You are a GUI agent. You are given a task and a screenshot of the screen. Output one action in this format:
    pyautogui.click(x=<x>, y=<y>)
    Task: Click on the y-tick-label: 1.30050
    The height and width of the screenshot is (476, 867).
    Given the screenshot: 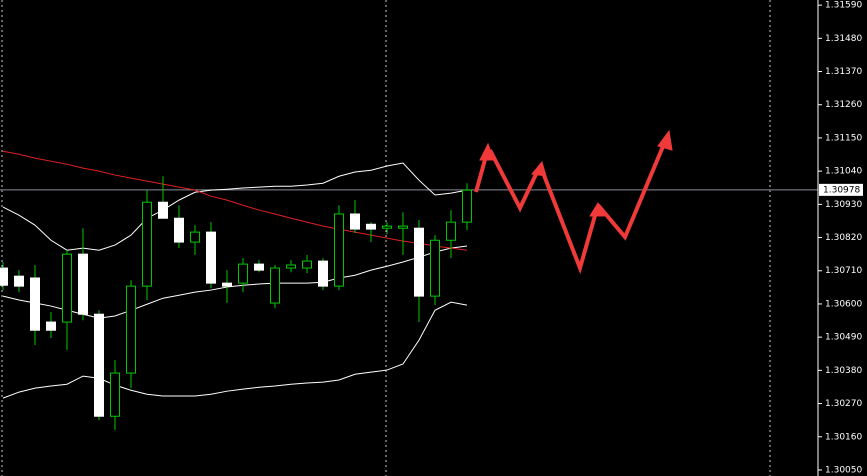 What is the action you would take?
    pyautogui.click(x=843, y=470)
    